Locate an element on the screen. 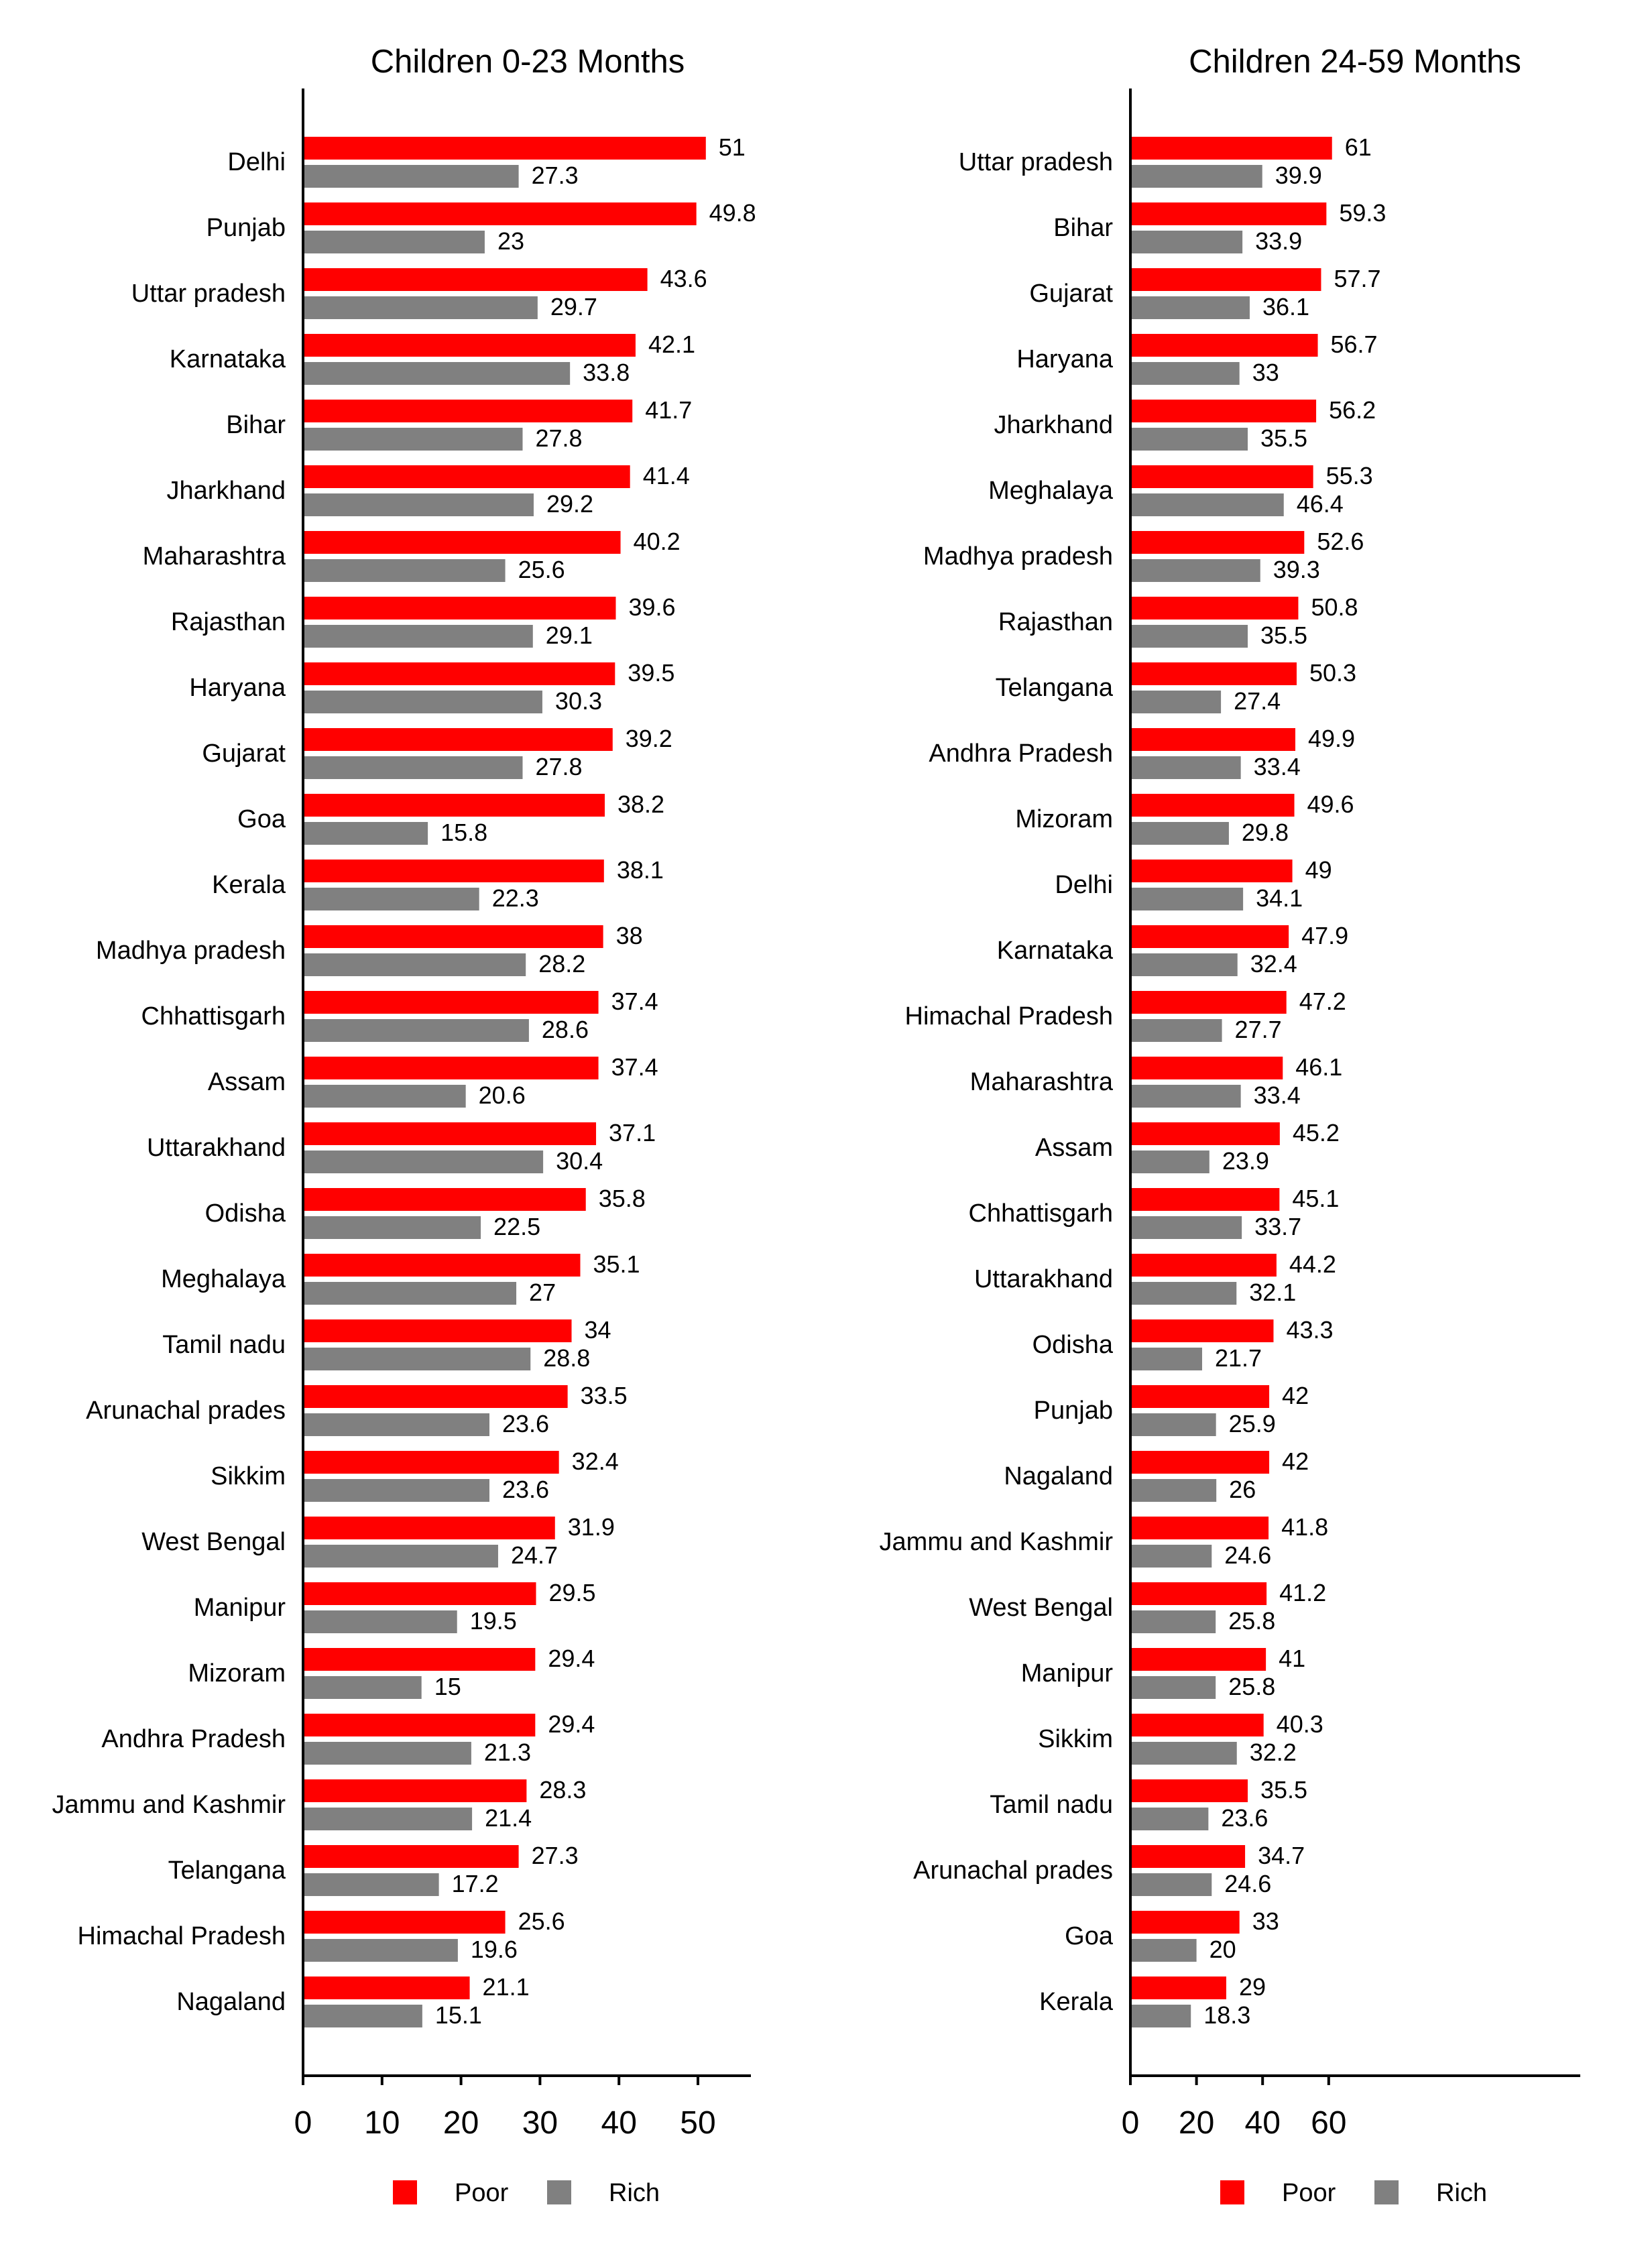 The image size is (1652, 2242). data-label-poor: 56.7 is located at coordinates (1354, 344).